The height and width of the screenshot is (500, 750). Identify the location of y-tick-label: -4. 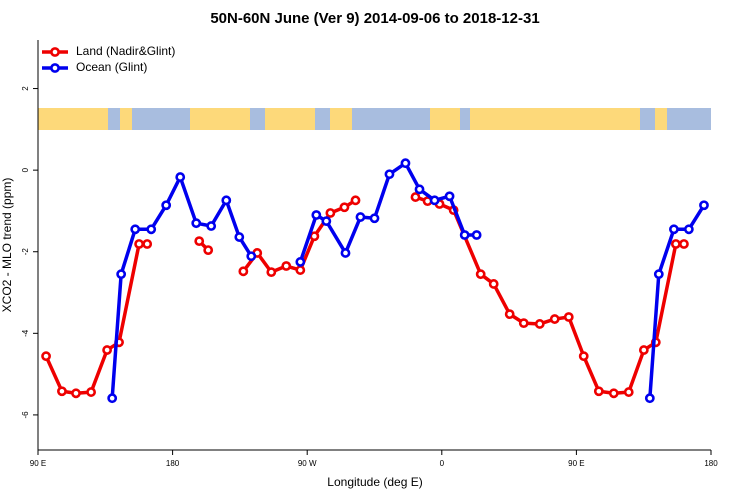
(25, 333).